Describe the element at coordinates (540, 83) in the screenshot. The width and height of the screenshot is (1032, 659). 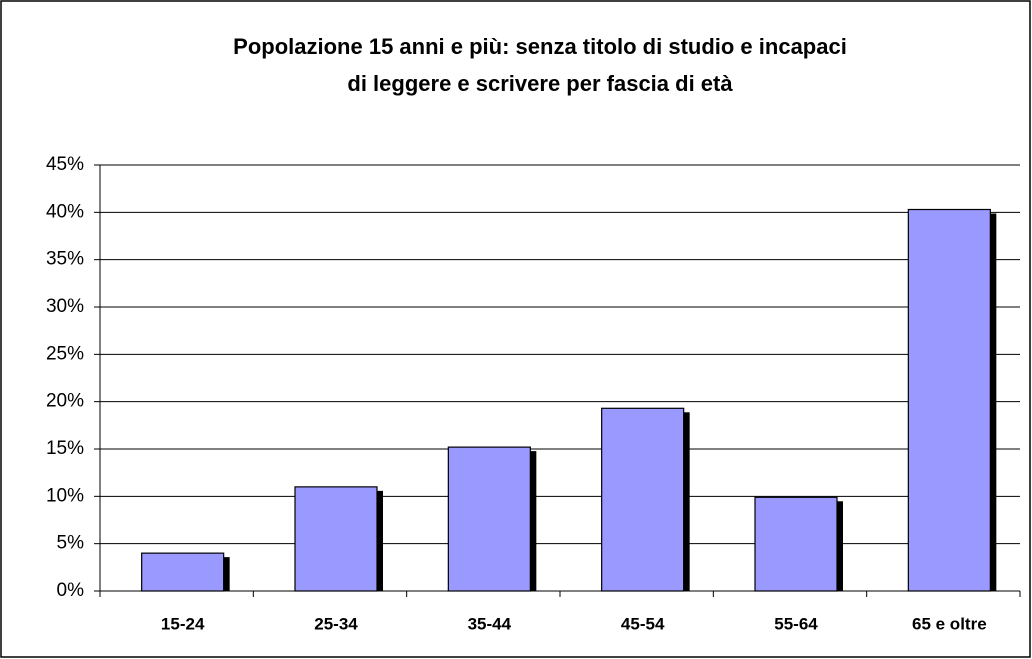
I see `chart-title: di leggere e scrivere per fascia di età` at that location.